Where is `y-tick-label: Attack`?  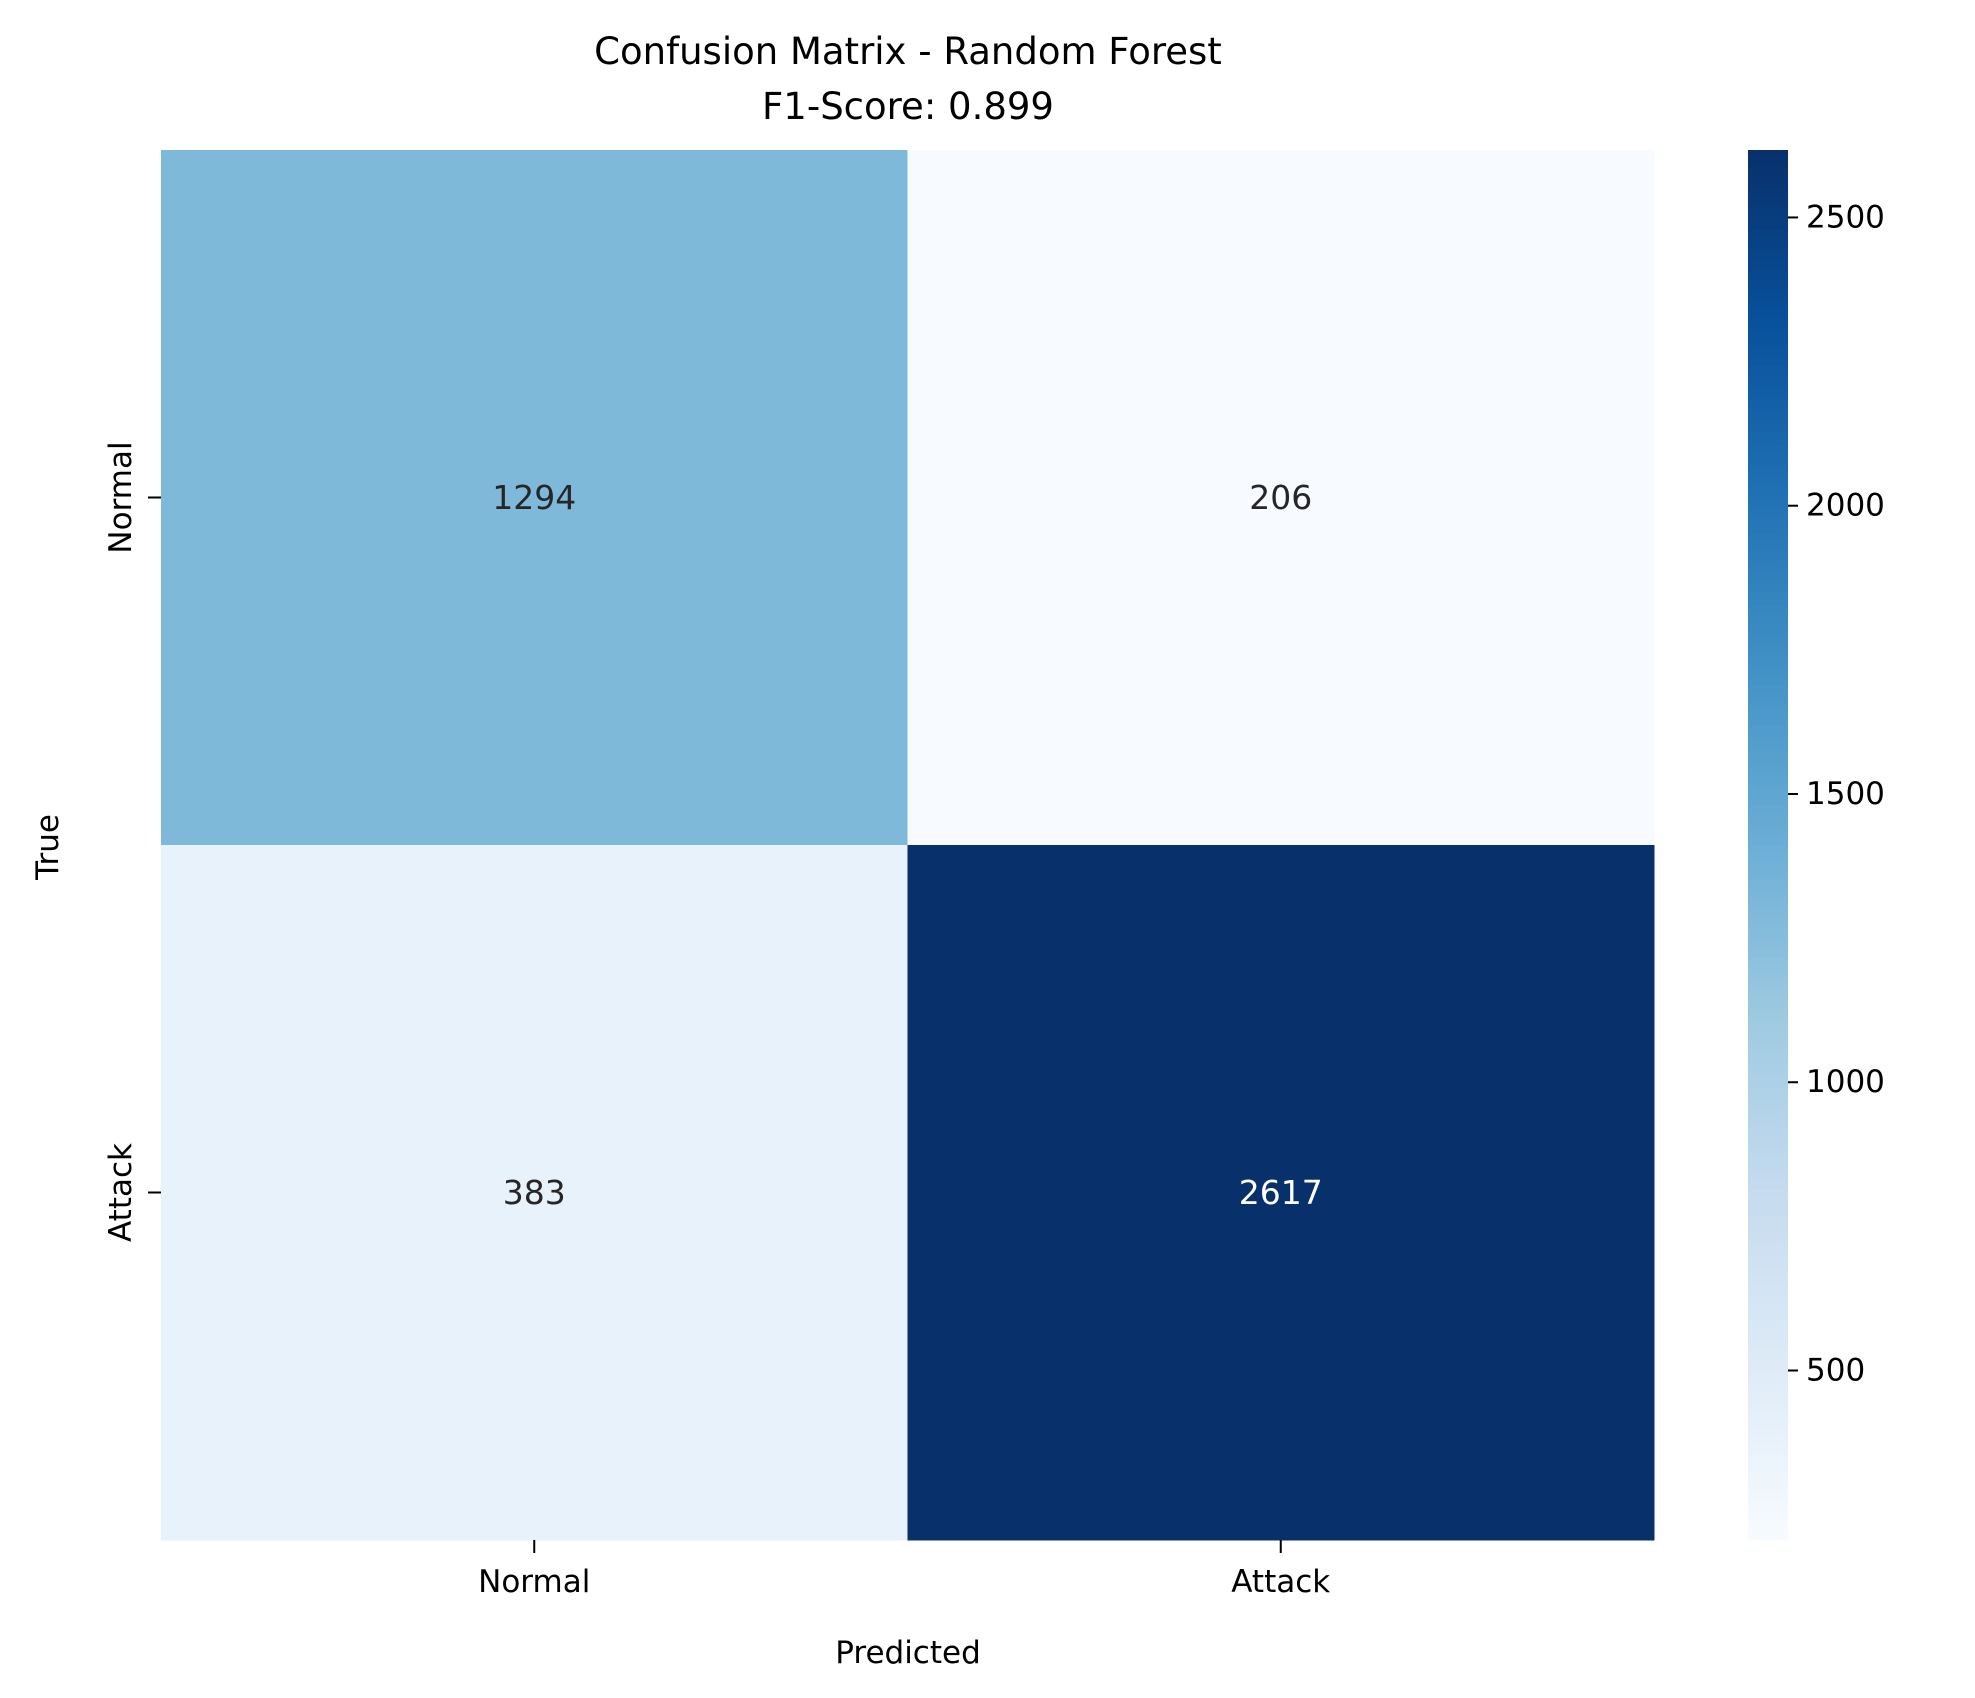
y-tick-label: Attack is located at coordinates (121, 1192).